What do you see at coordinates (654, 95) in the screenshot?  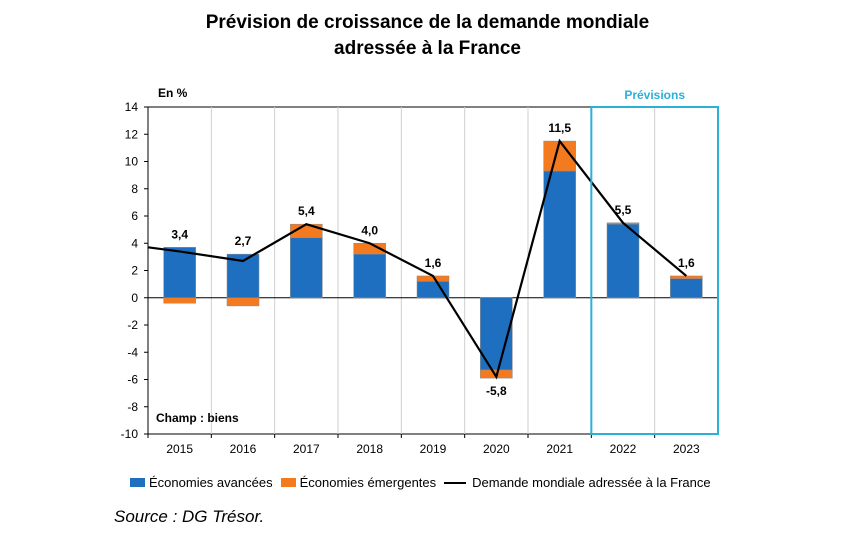 I see `forecast-label: Prévisions` at bounding box center [654, 95].